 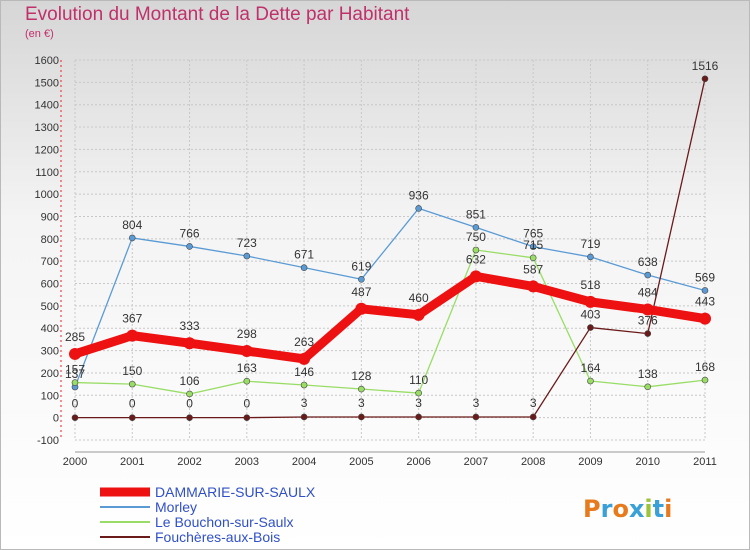 I want to click on data-label: 333, so click(x=190, y=326).